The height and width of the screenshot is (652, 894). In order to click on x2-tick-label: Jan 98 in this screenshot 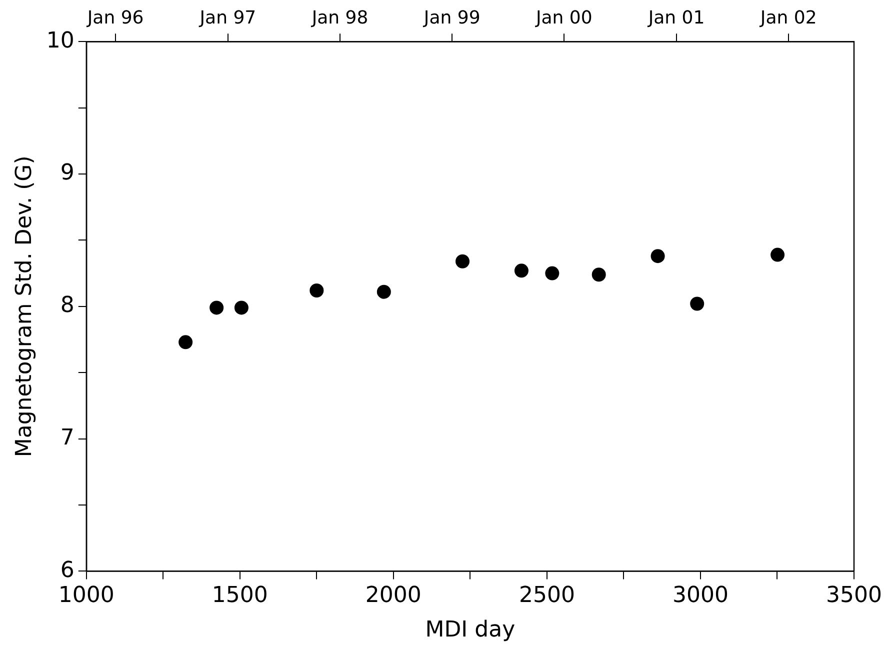, I will do `click(339, 17)`.